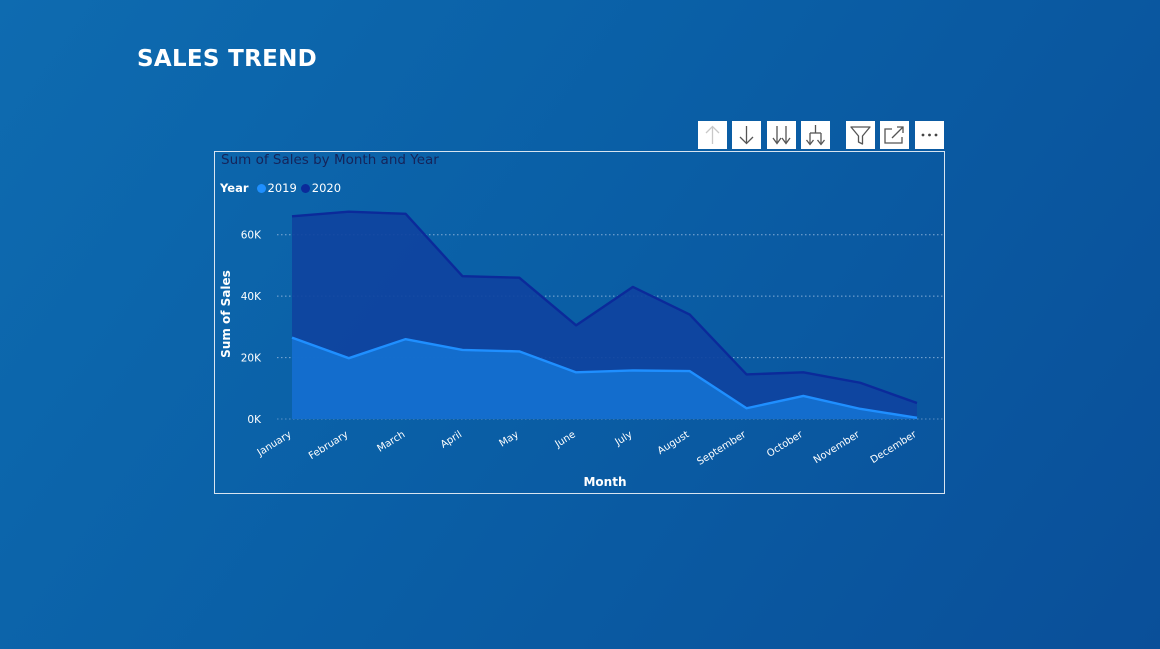 Image resolution: width=1160 pixels, height=649 pixels. I want to click on x-tick-label: July, so click(624, 438).